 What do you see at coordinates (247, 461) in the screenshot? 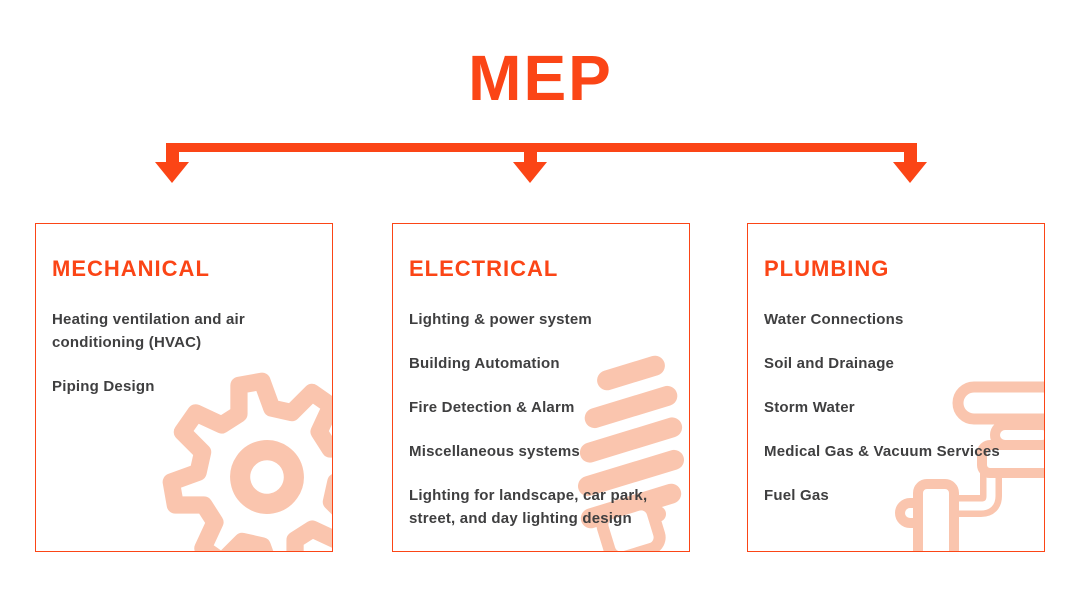
I see `gear-icon` at bounding box center [247, 461].